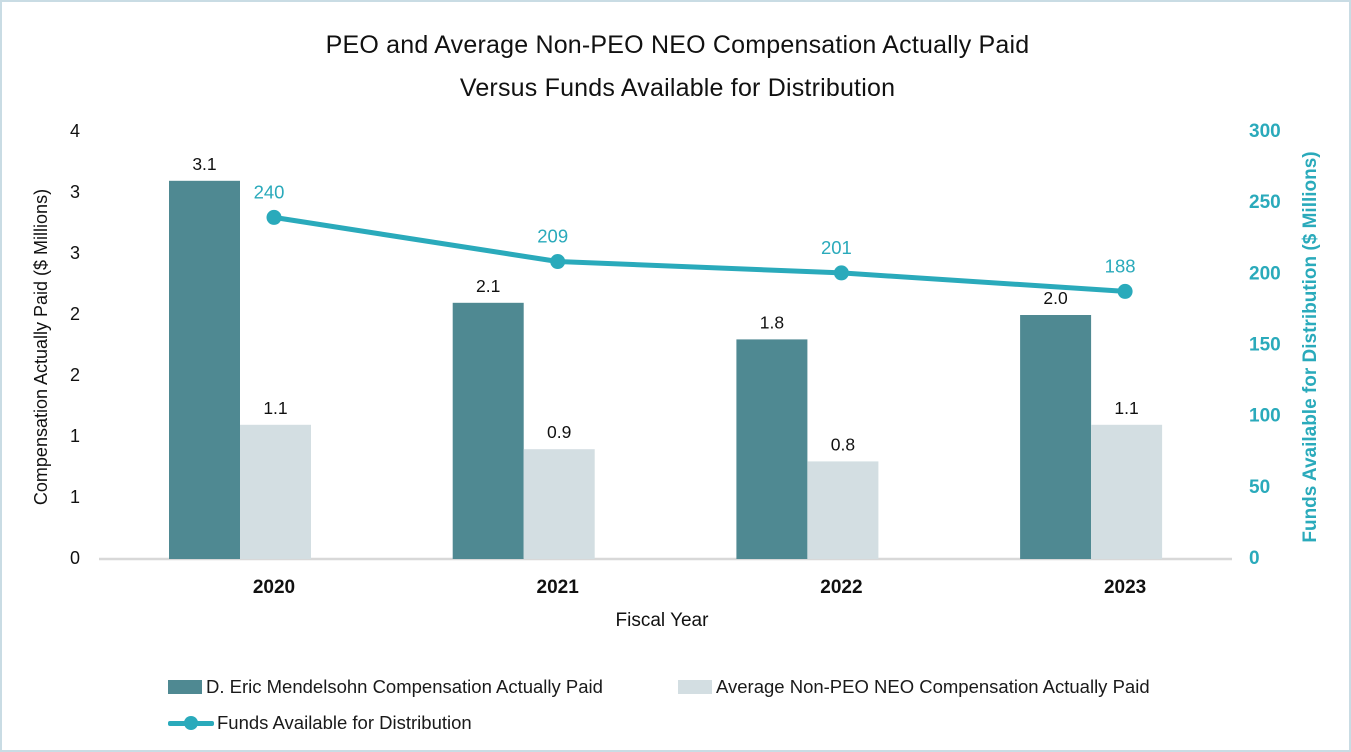 The height and width of the screenshot is (752, 1351). What do you see at coordinates (1254, 558) in the screenshot?
I see `right-axis-tick-label: 0` at bounding box center [1254, 558].